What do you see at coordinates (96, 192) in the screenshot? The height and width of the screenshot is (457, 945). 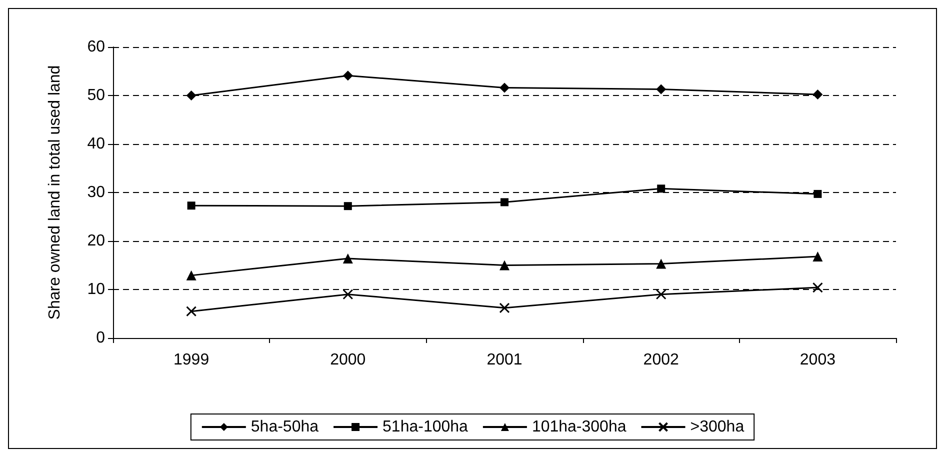 I see `y-tick-label: 30` at bounding box center [96, 192].